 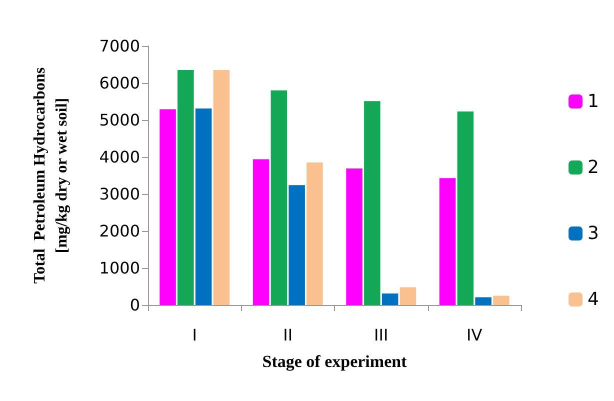 I want to click on y-tick-label: 5000, so click(x=119, y=120).